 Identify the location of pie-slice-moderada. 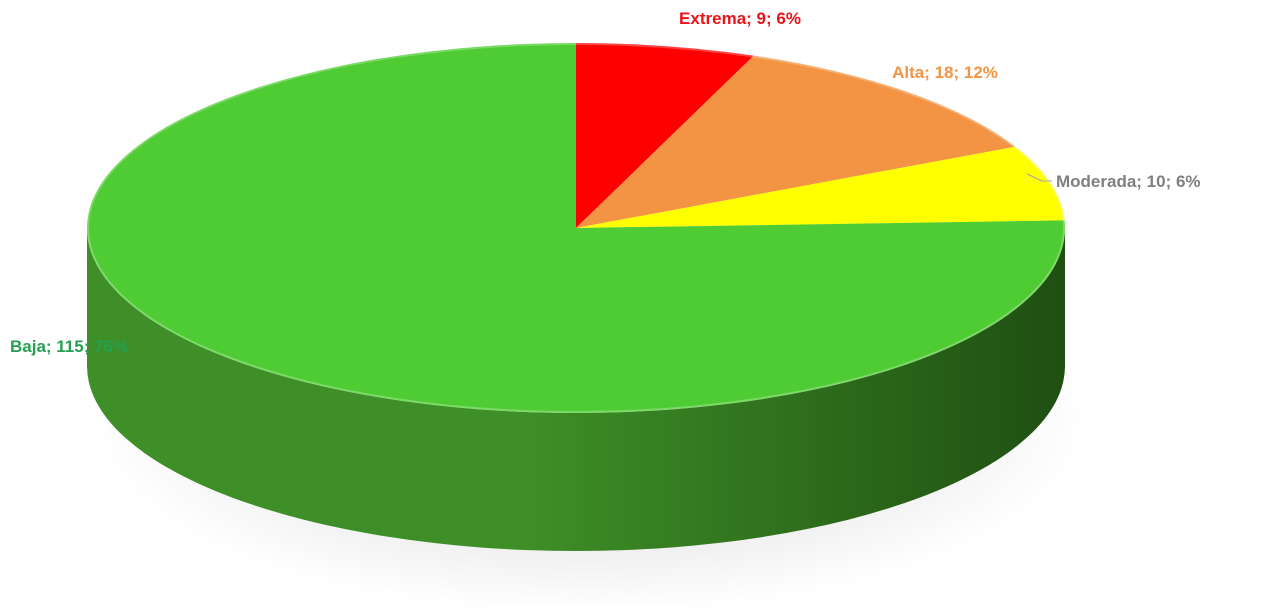
(820, 187).